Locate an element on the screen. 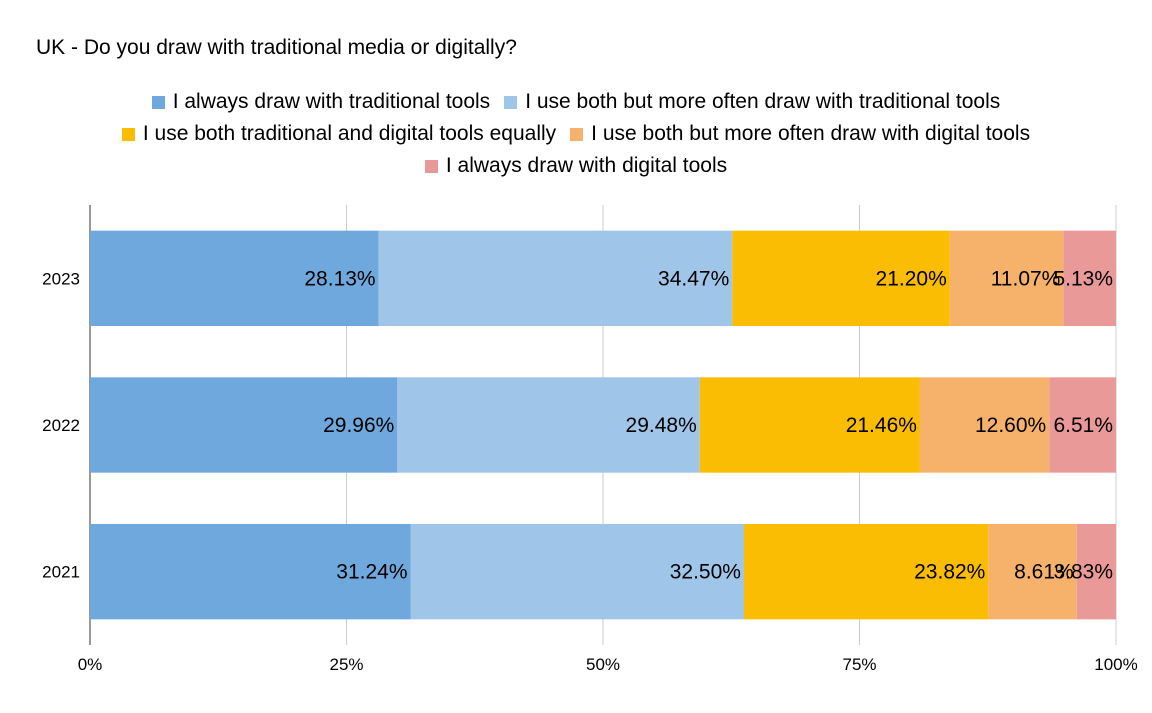 This screenshot has width=1152, height=713. y-tick-label: 2023 is located at coordinates (61, 278).